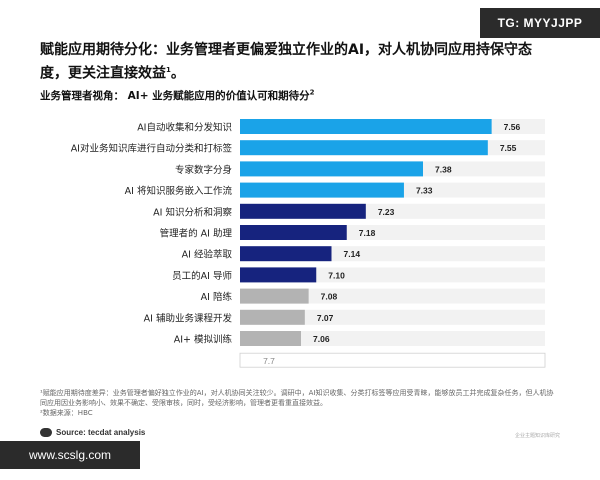 This screenshot has height=480, width=600. I want to click on data-label: 7.06, so click(321, 339).